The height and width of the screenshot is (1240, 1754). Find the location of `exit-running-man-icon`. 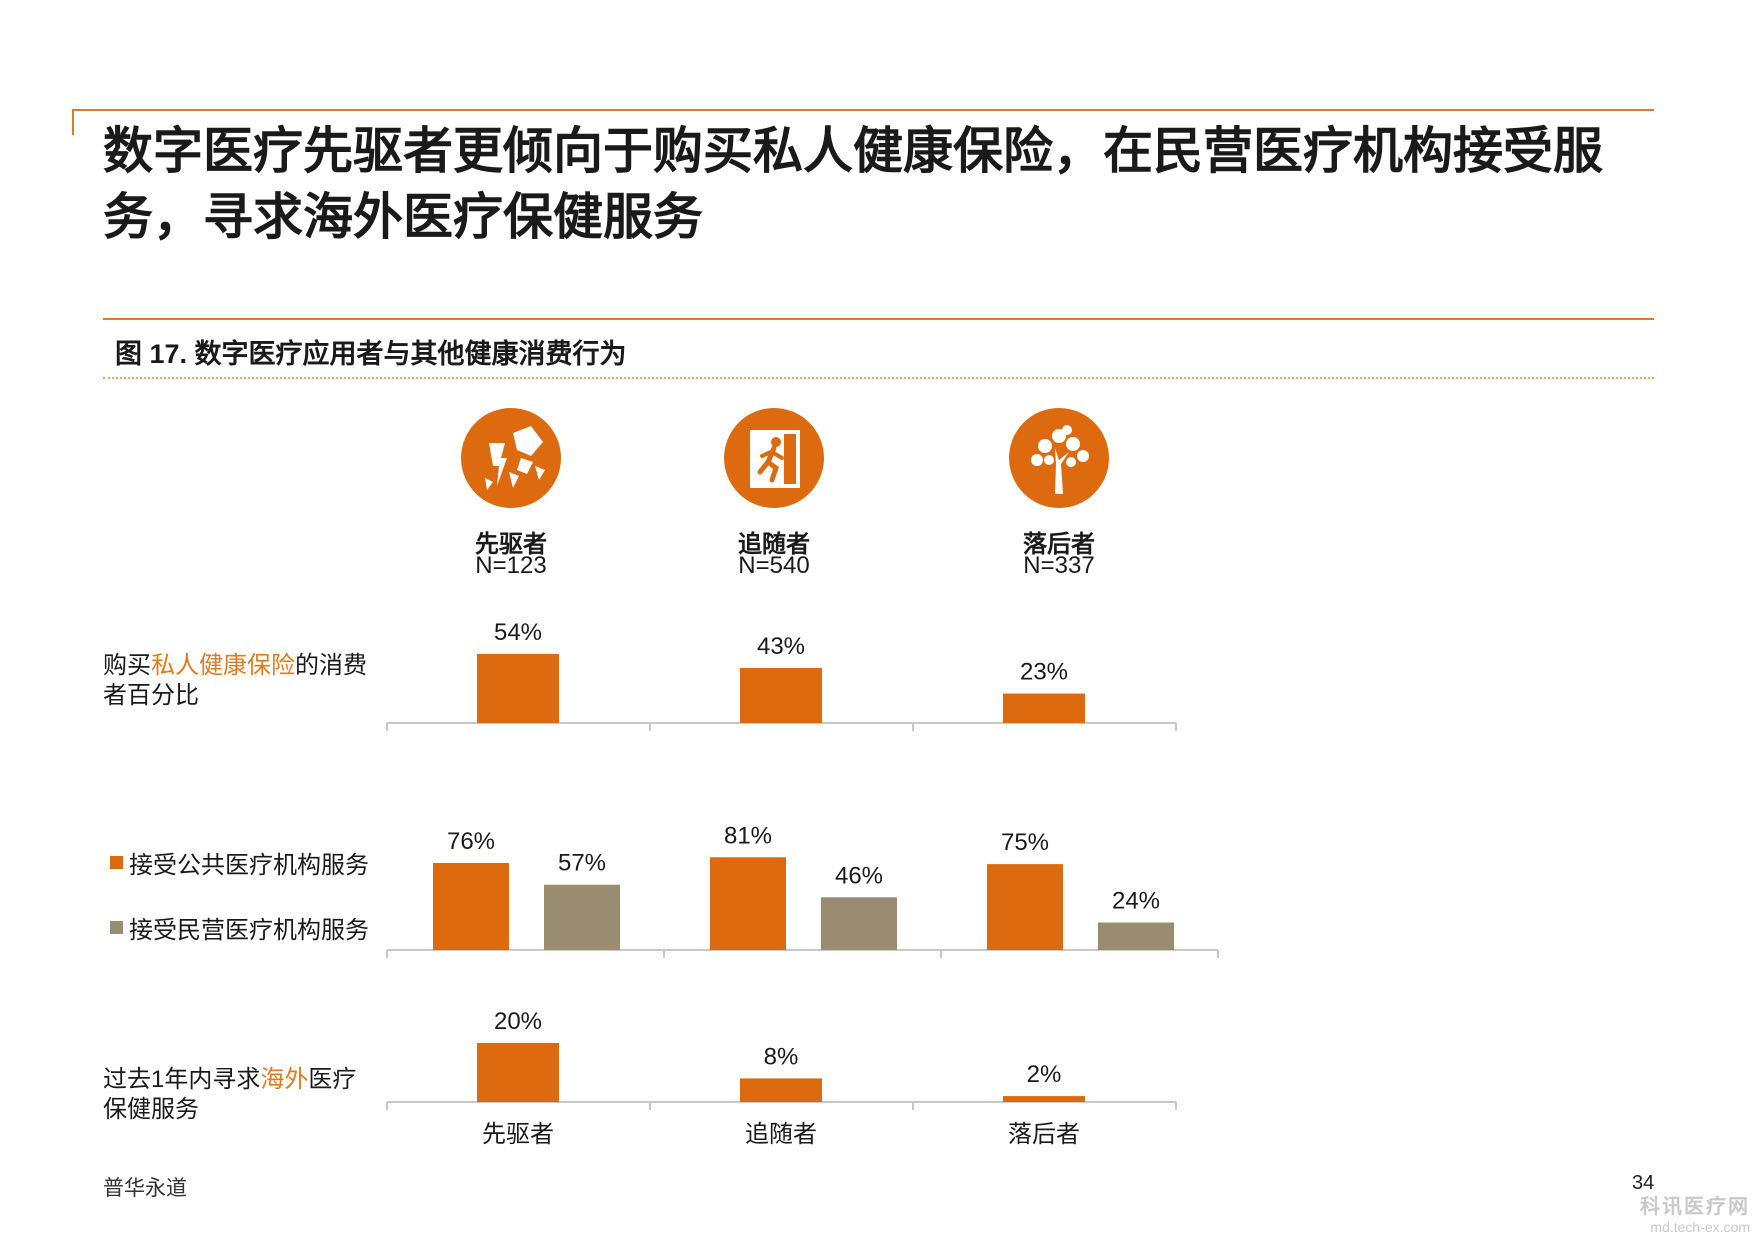

exit-running-man-icon is located at coordinates (774, 458).